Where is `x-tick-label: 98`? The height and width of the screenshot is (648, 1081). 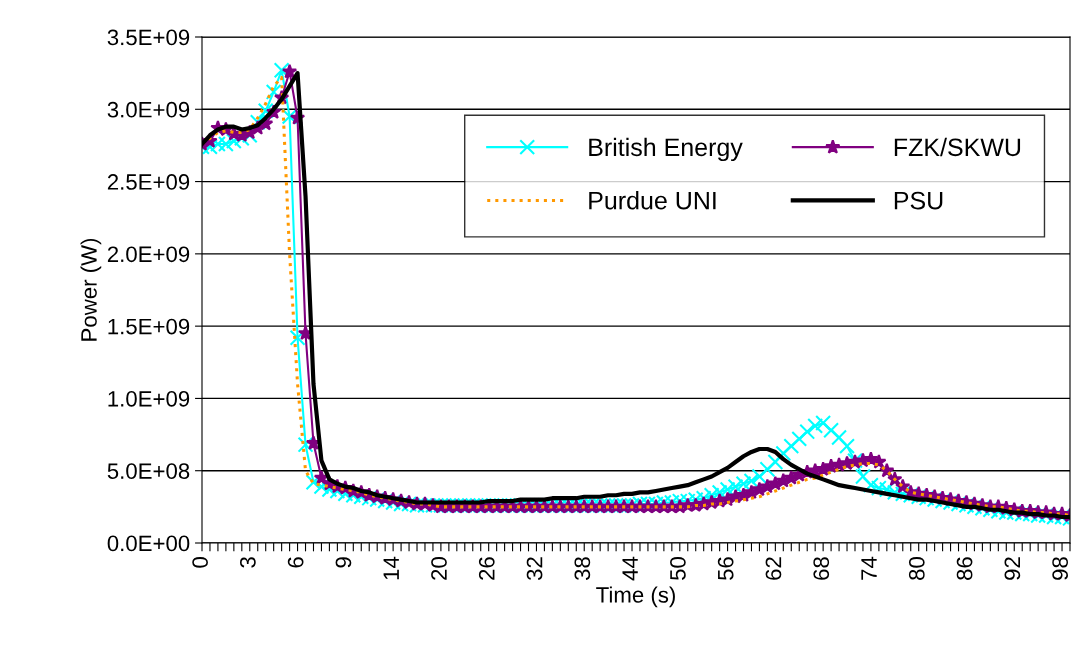
x-tick-label: 98 is located at coordinates (1060, 568).